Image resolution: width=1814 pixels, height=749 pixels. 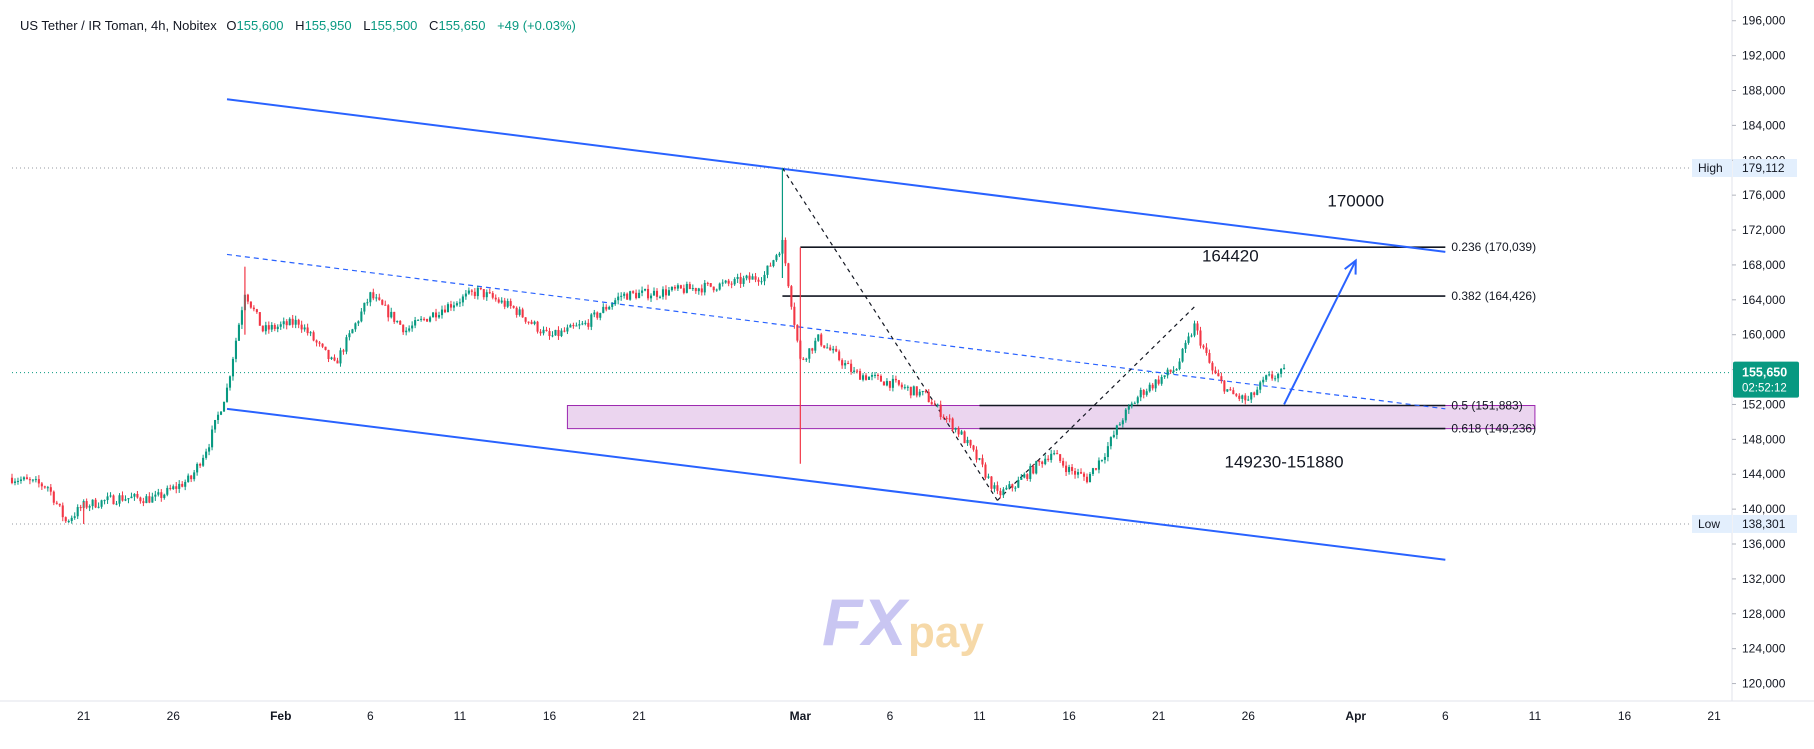 I want to click on channel-lower-line, so click(x=836, y=484).